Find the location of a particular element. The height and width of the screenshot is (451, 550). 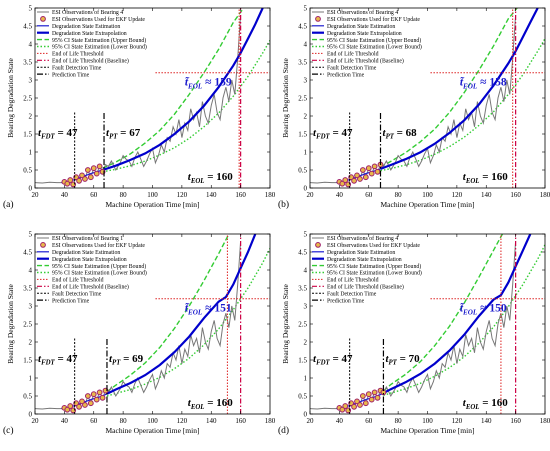

legend-label: End of Life Threshold is located at coordinates (353, 280).